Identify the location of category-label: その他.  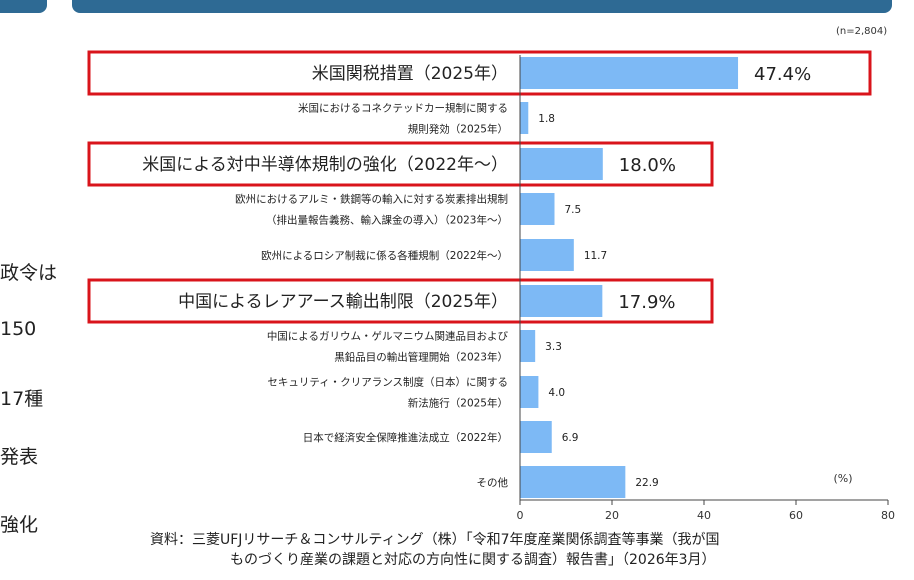
(493, 482).